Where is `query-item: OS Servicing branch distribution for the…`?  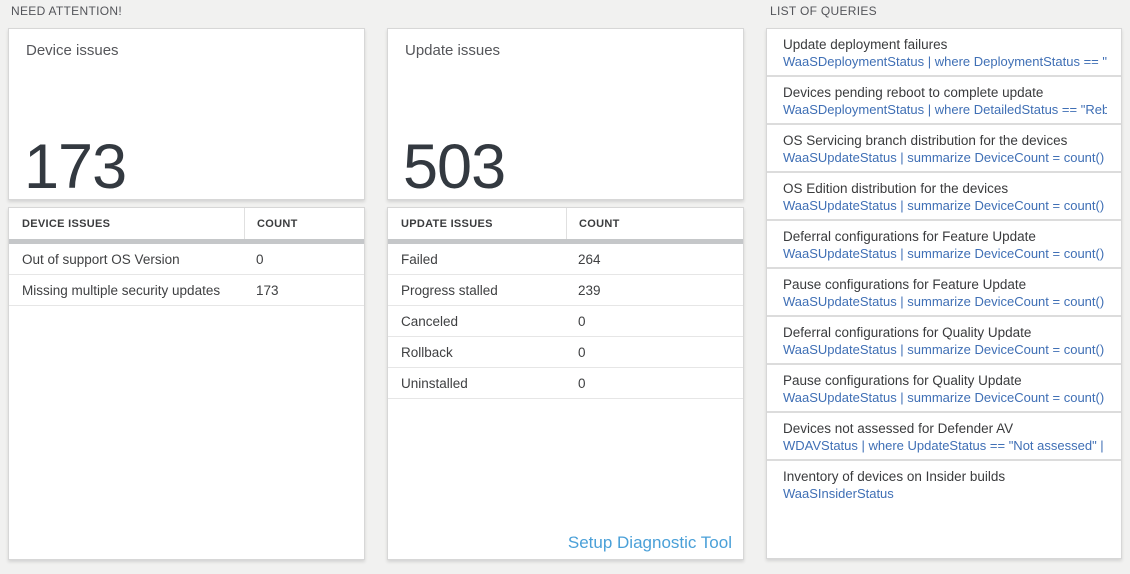
query-item: OS Servicing branch distribution for the… is located at coordinates (944, 149).